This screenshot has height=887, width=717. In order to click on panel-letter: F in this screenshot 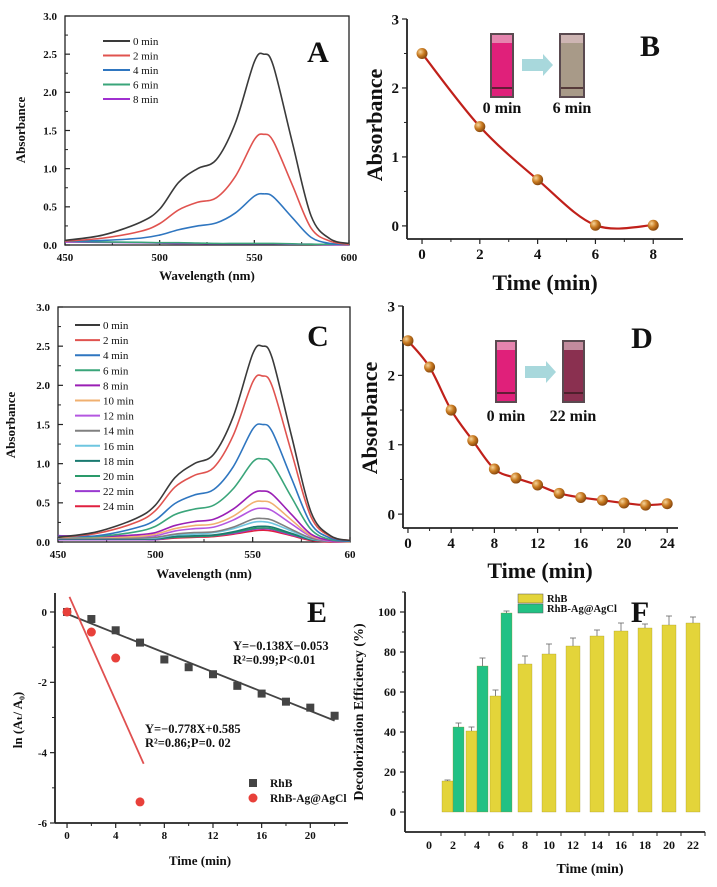, I will do `click(640, 612)`.